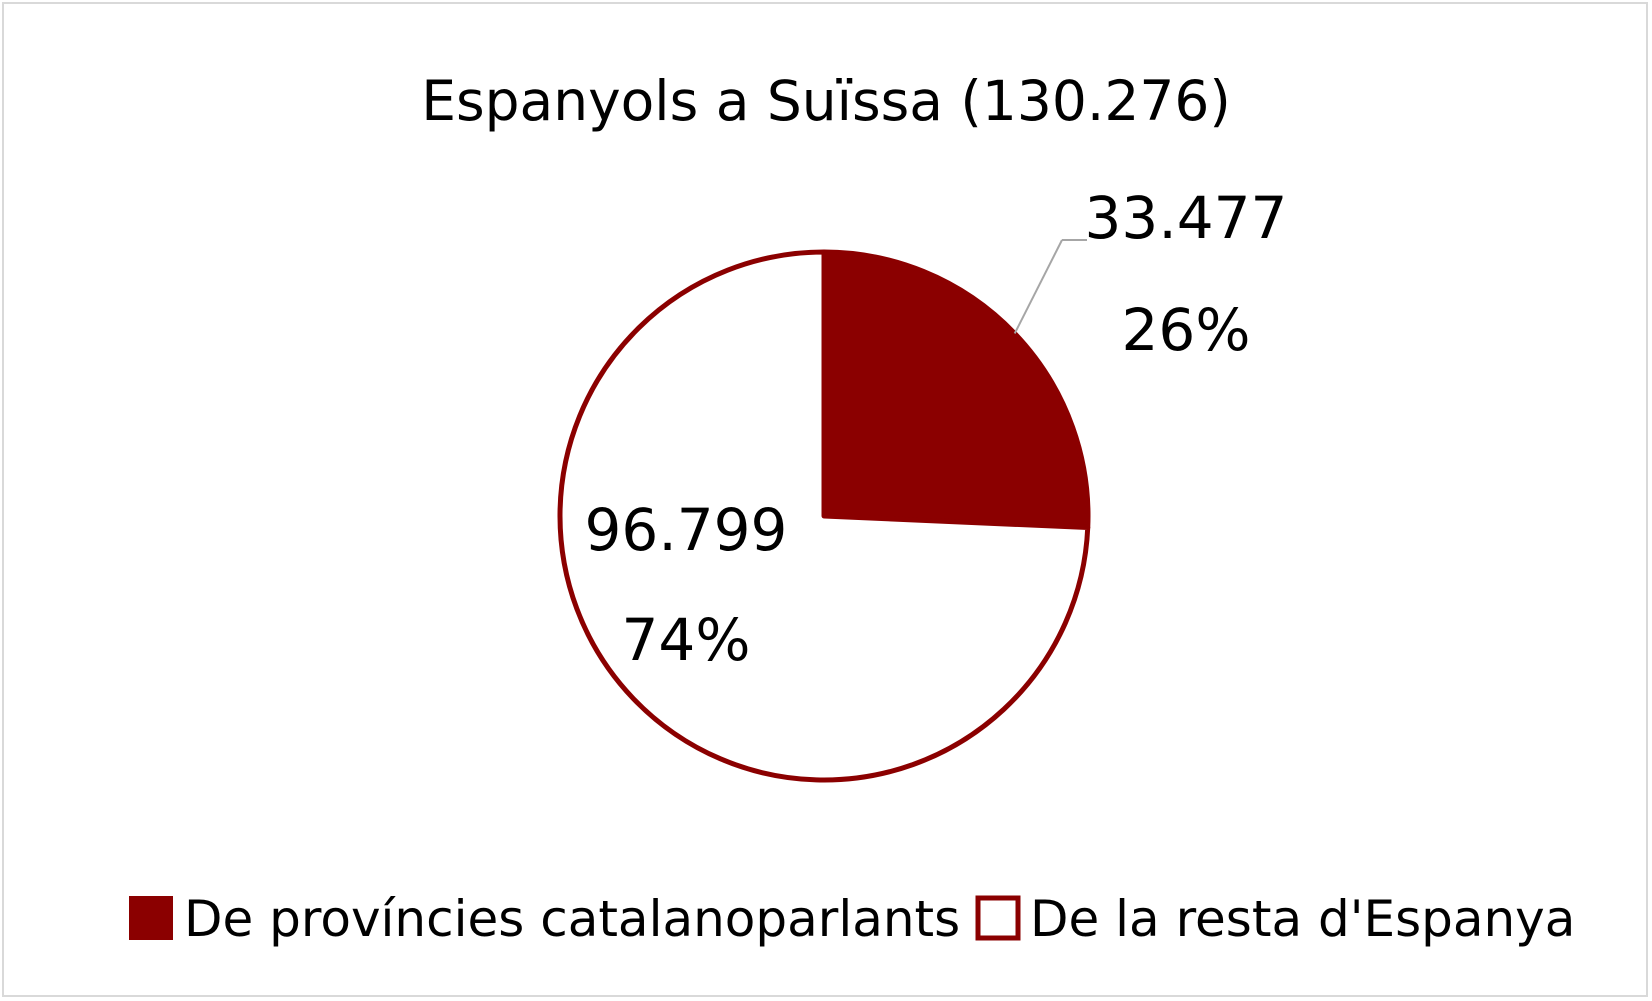 Image resolution: width=1652 pixels, height=1001 pixels. What do you see at coordinates (1302, 919) in the screenshot?
I see `legend-label-rest: De la resta d'Espanya` at bounding box center [1302, 919].